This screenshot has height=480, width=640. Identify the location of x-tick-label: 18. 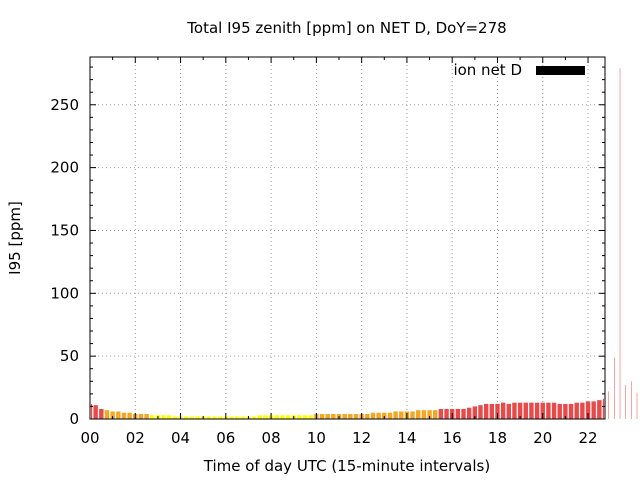
(497, 438).